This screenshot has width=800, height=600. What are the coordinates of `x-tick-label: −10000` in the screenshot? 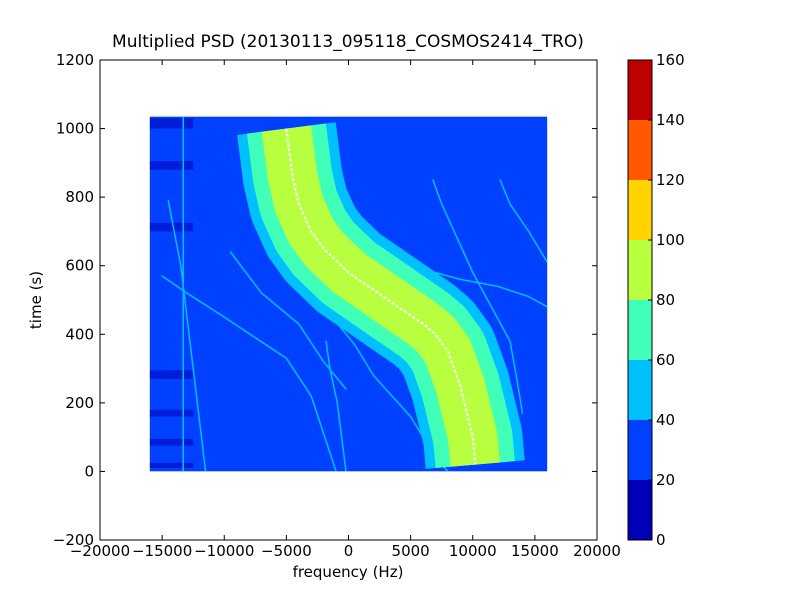 It's located at (224, 551).